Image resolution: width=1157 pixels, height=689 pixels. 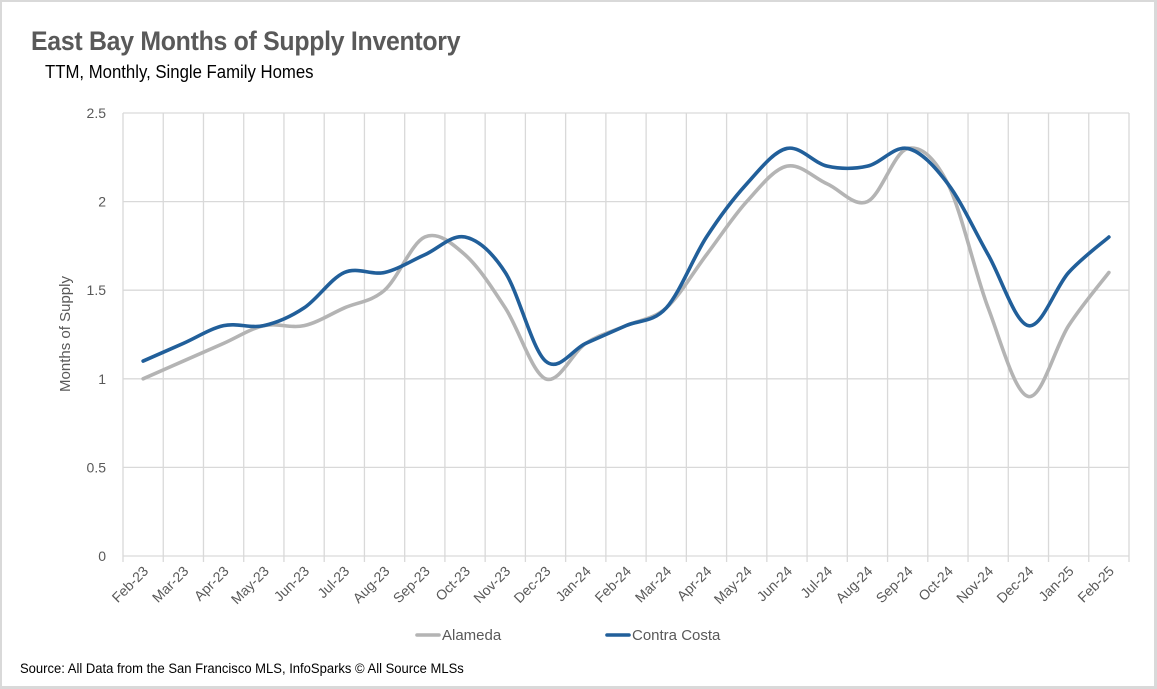 What do you see at coordinates (333, 582) in the screenshot?
I see `x-tick-label: Jul-23` at bounding box center [333, 582].